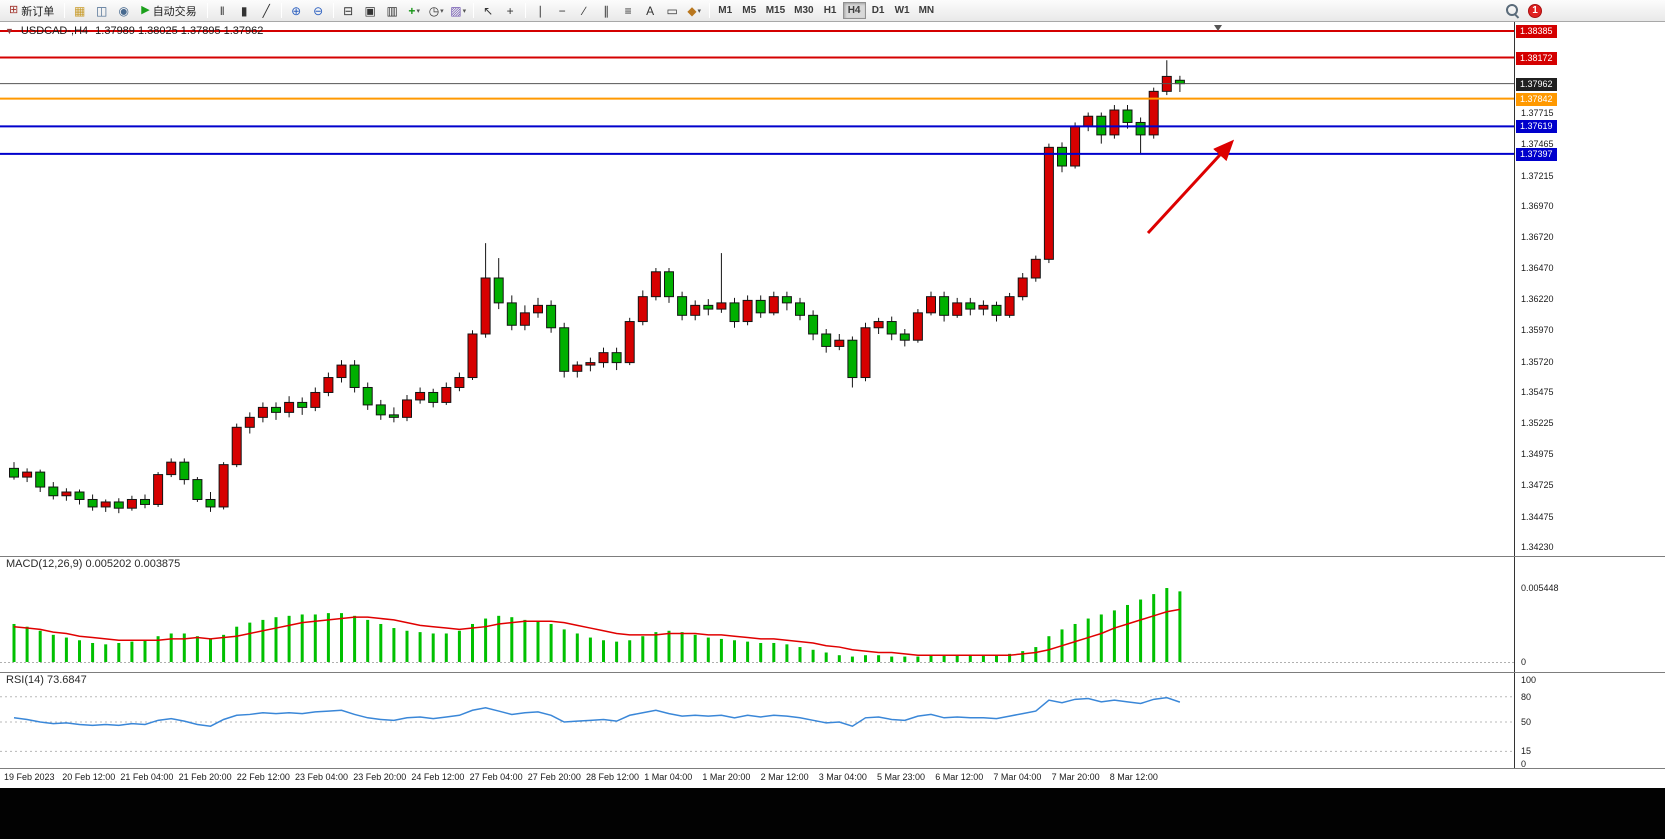  Describe the element at coordinates (926, 10) in the screenshot. I see `timeframe-mn-button: MN` at that location.